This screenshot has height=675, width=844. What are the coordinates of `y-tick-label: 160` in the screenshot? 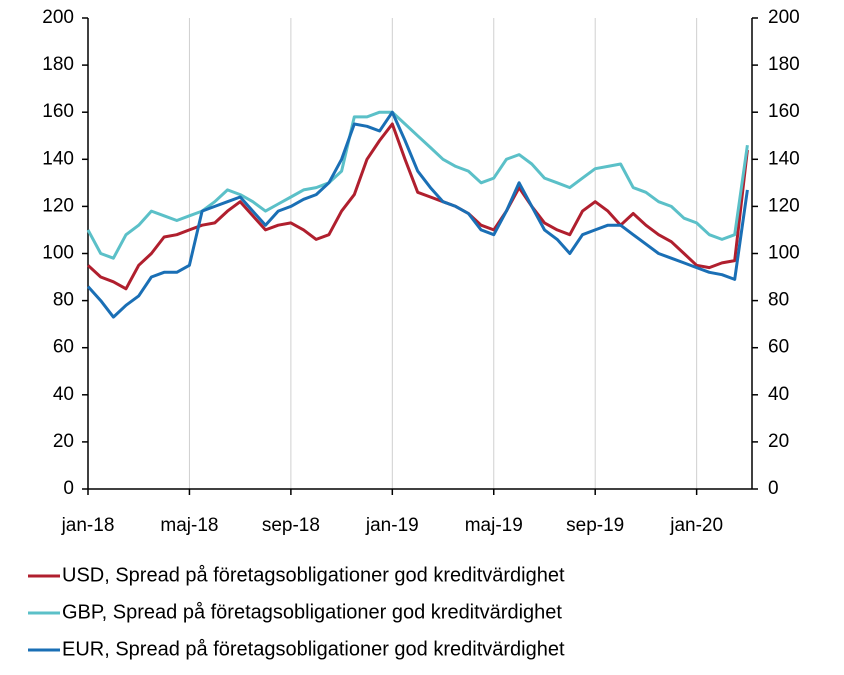 It's located at (58, 111).